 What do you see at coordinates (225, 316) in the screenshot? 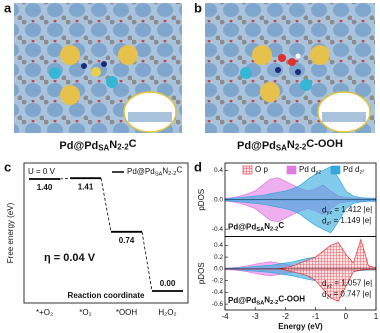
I see `x-tick-label: -4` at bounding box center [225, 316].